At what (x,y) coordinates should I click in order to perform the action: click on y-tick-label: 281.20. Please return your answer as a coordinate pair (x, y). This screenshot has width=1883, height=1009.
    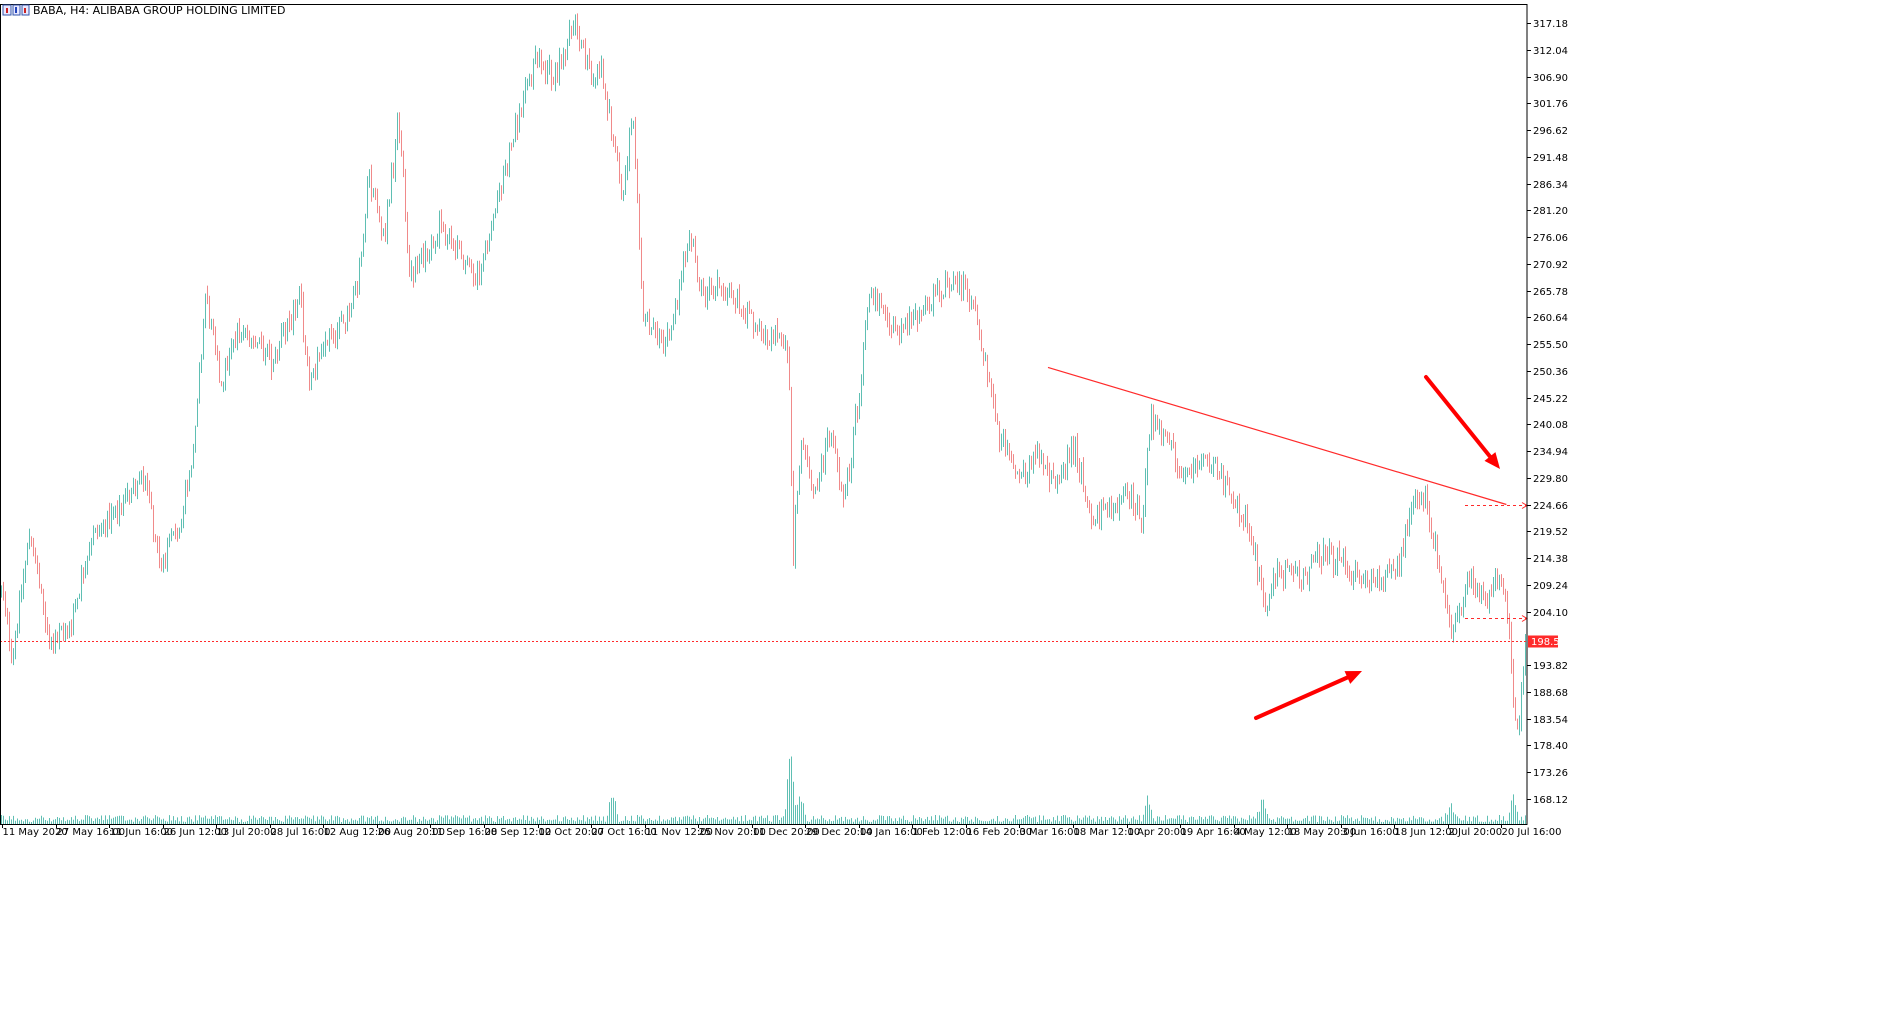
    Looking at the image, I should click on (1550, 211).